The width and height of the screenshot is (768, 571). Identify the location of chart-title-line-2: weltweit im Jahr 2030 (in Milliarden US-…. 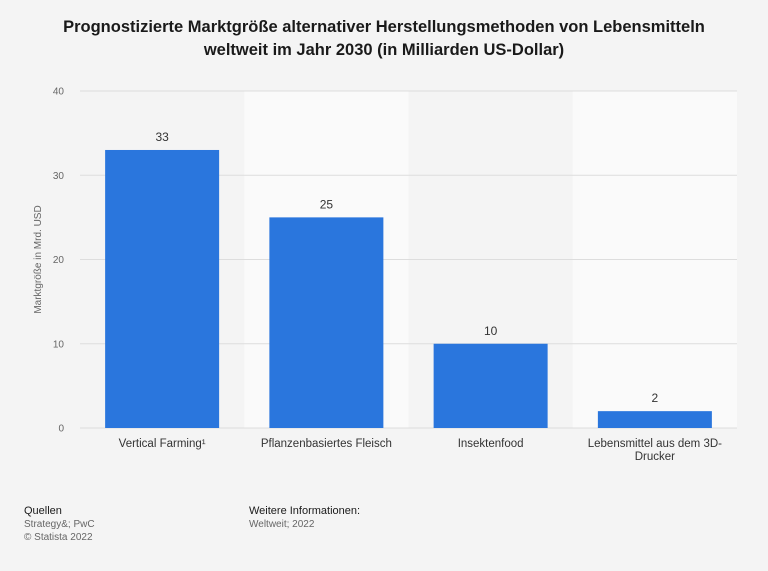
(384, 50).